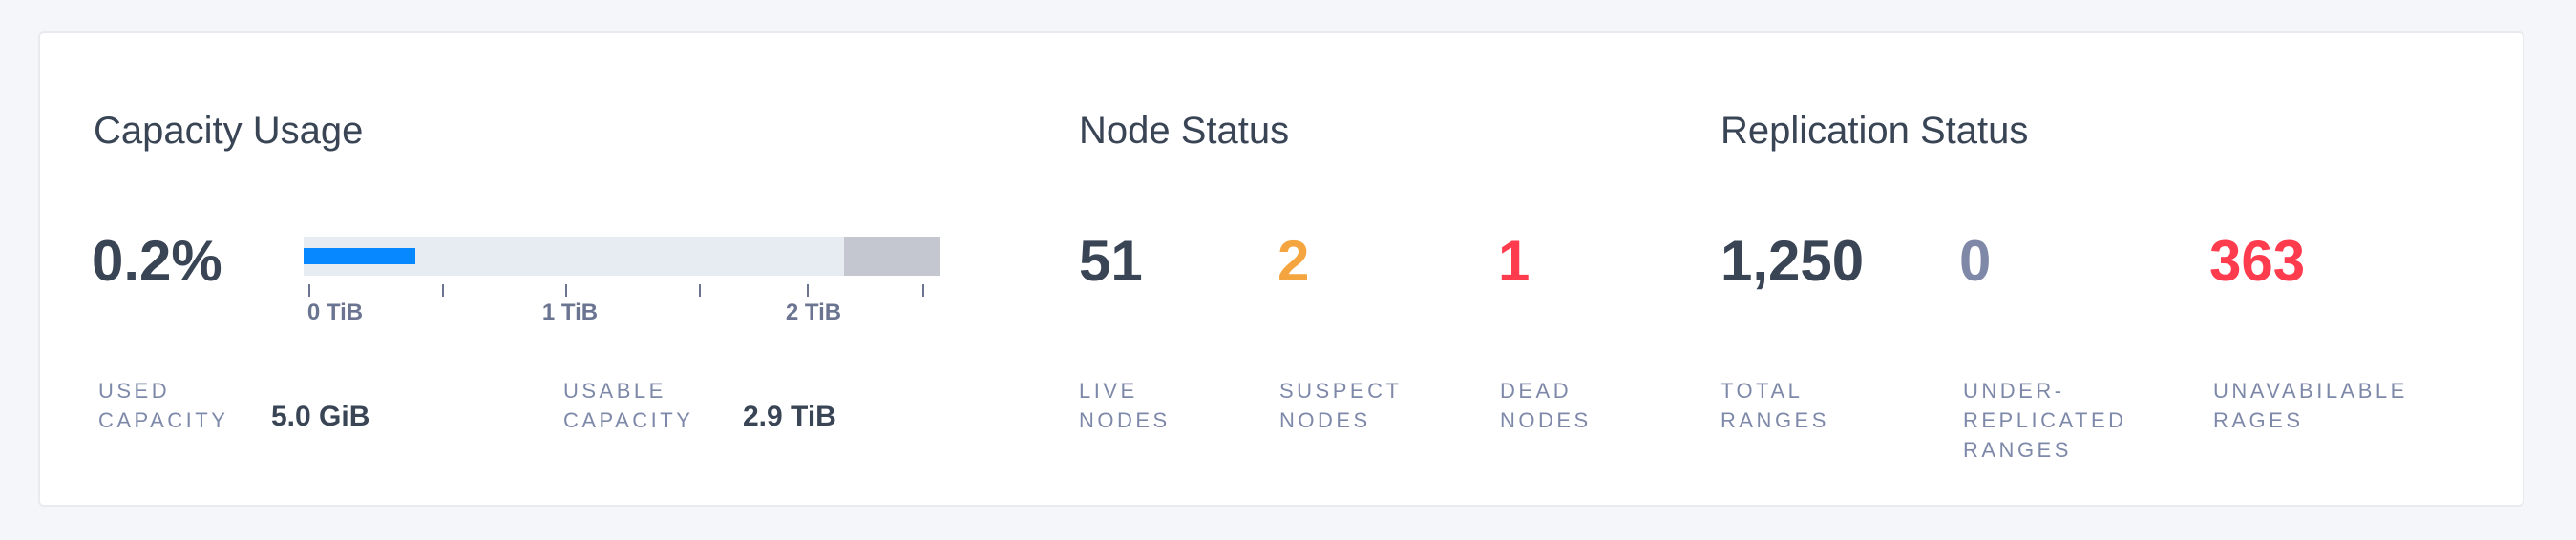 The image size is (2576, 540). Describe the element at coordinates (2310, 405) in the screenshot. I see `unavailable-ranges-label: UNAVABILABLE RAGES` at that location.